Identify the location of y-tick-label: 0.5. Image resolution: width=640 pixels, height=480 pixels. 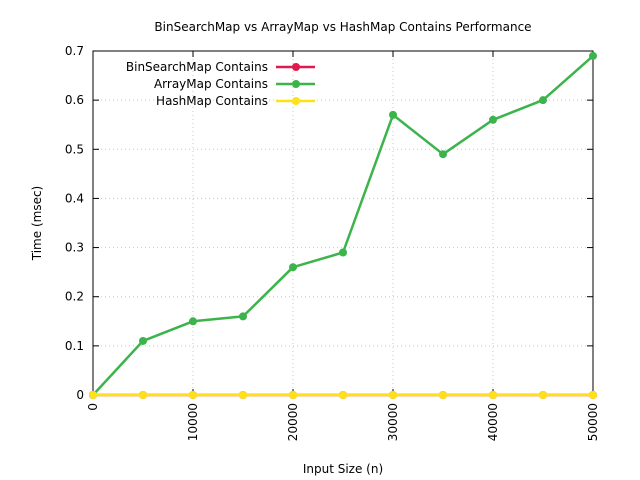
(74, 149).